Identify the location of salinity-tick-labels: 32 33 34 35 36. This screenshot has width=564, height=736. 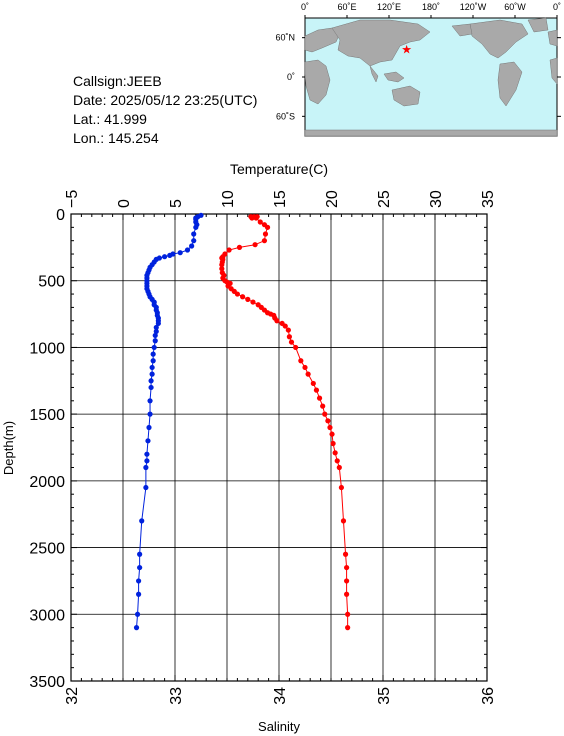
(280, 696).